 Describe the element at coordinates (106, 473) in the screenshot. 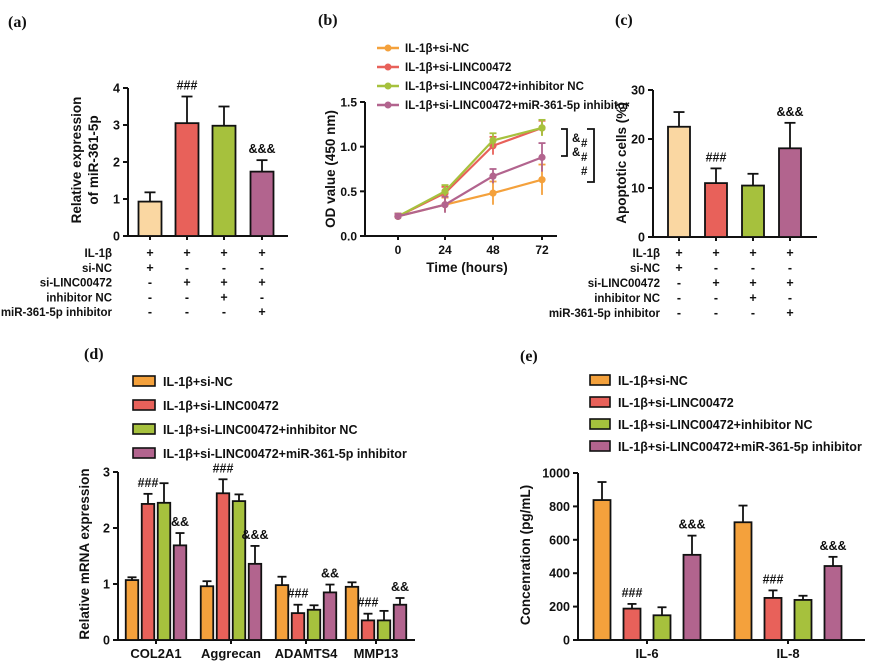

I see `ytick-label: 3` at that location.